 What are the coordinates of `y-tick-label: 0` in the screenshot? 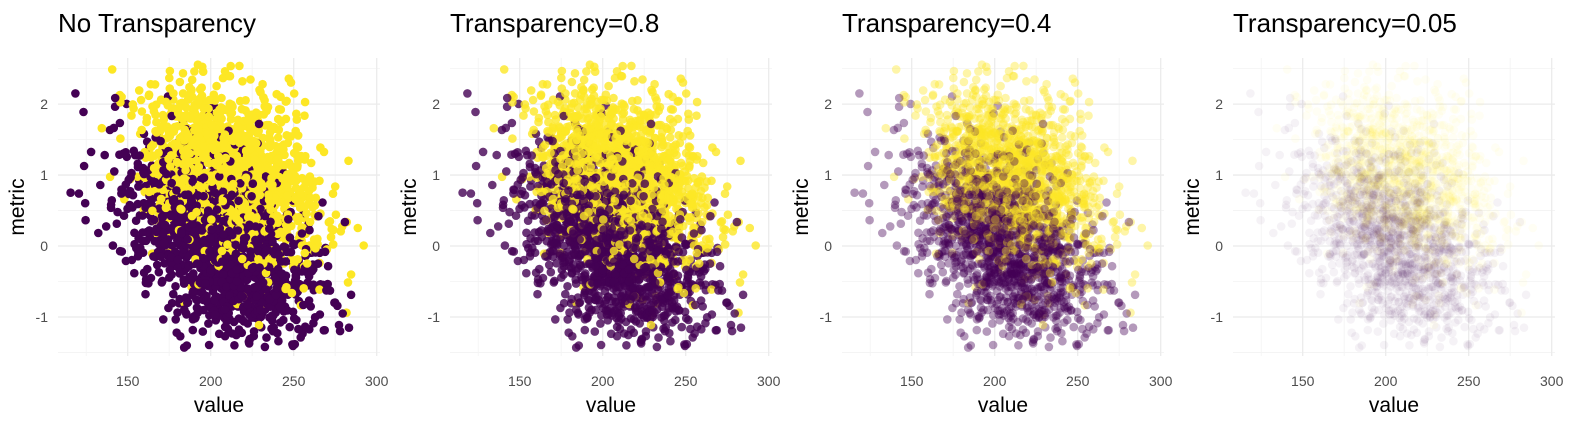 It's located at (436, 246).